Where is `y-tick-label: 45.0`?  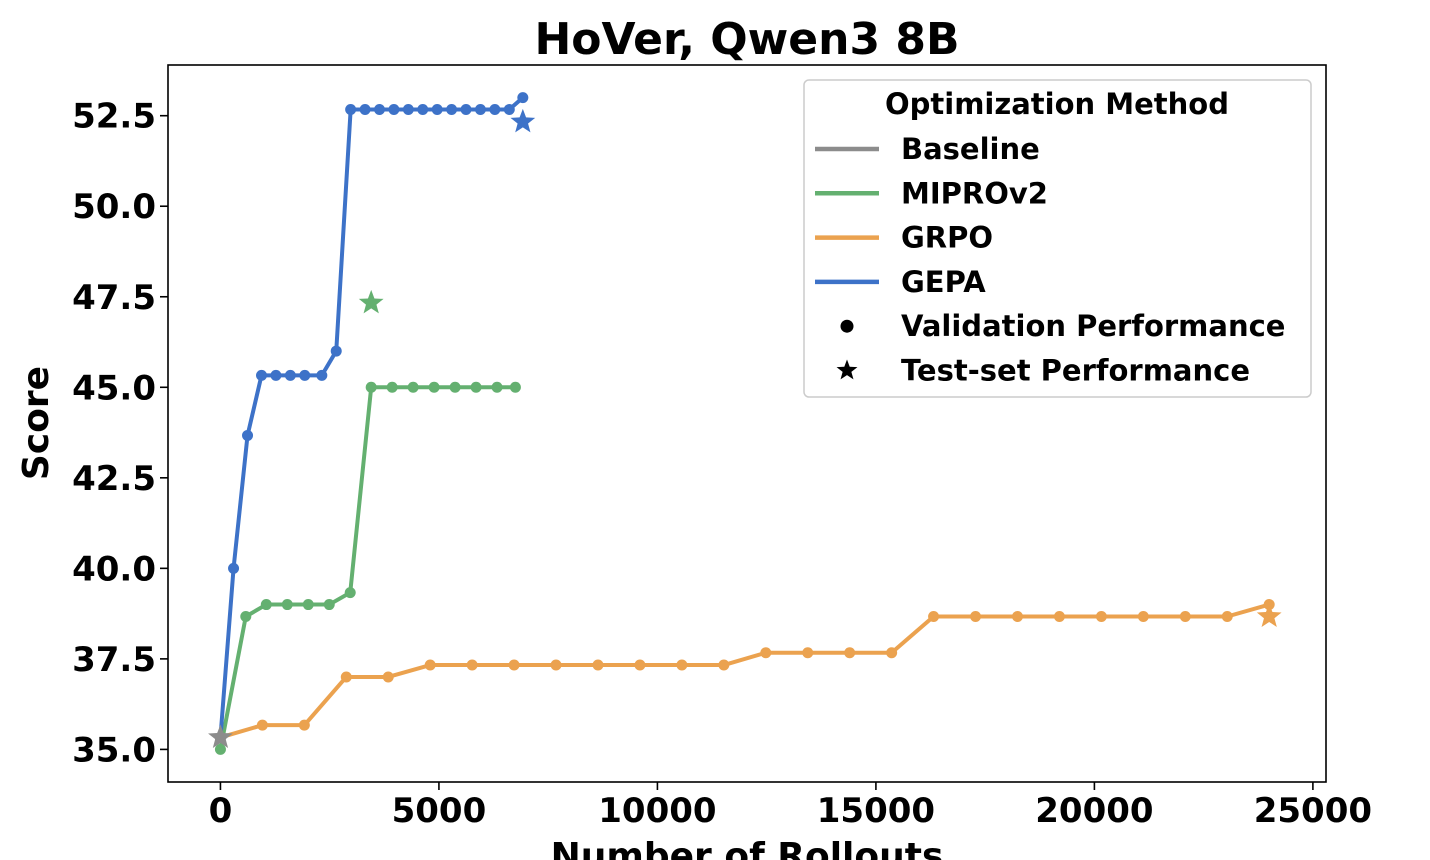
y-tick-label: 45.0 is located at coordinates (114, 388).